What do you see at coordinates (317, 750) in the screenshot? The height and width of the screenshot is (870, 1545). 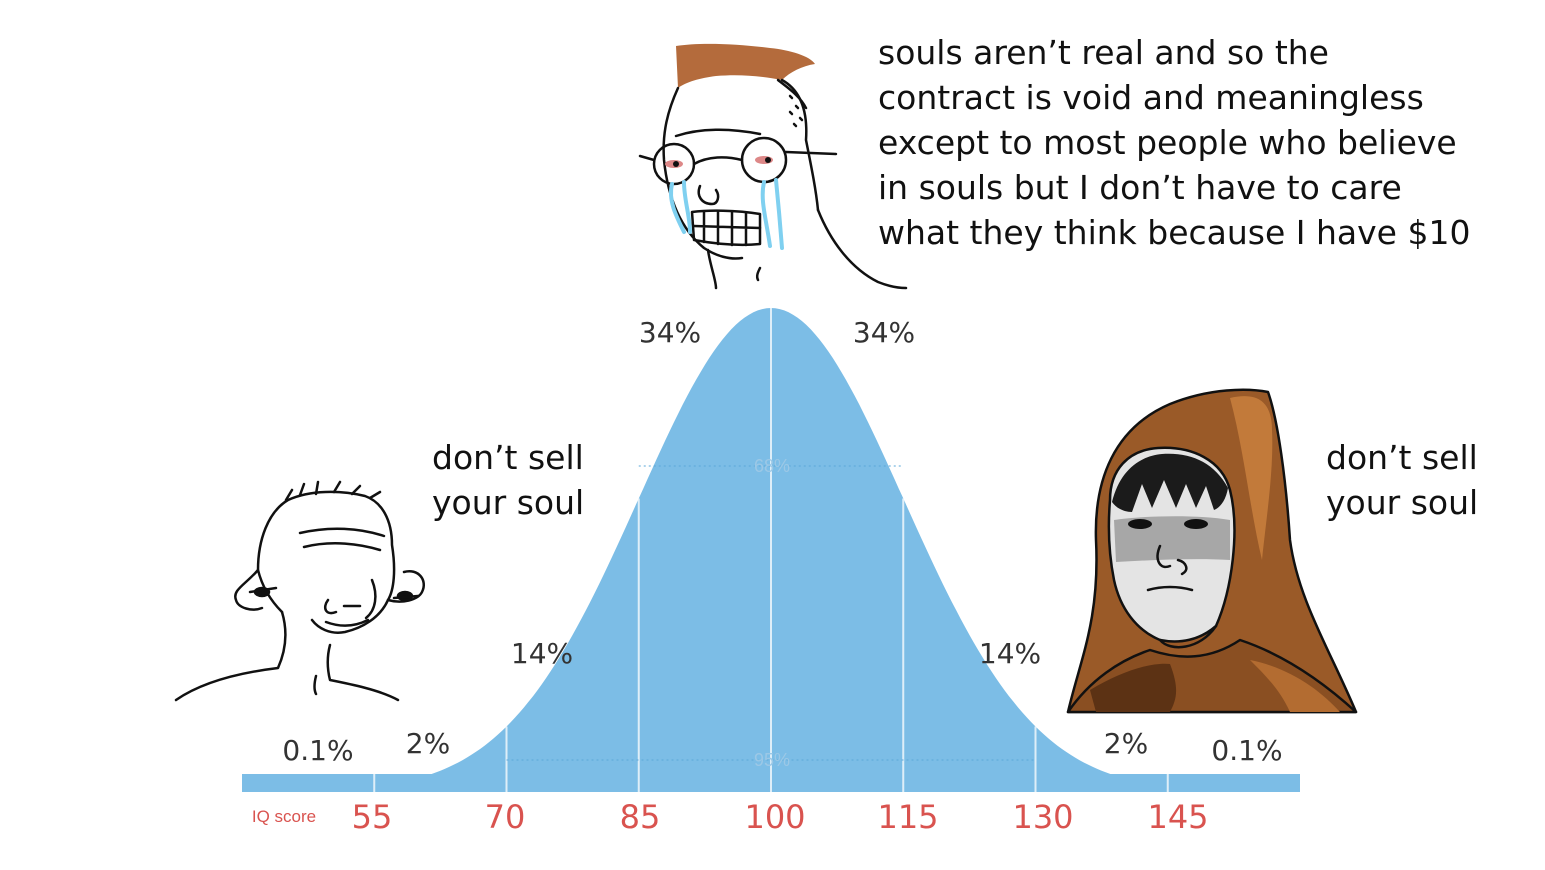 I see `band-label-0: 0.1%` at bounding box center [317, 750].